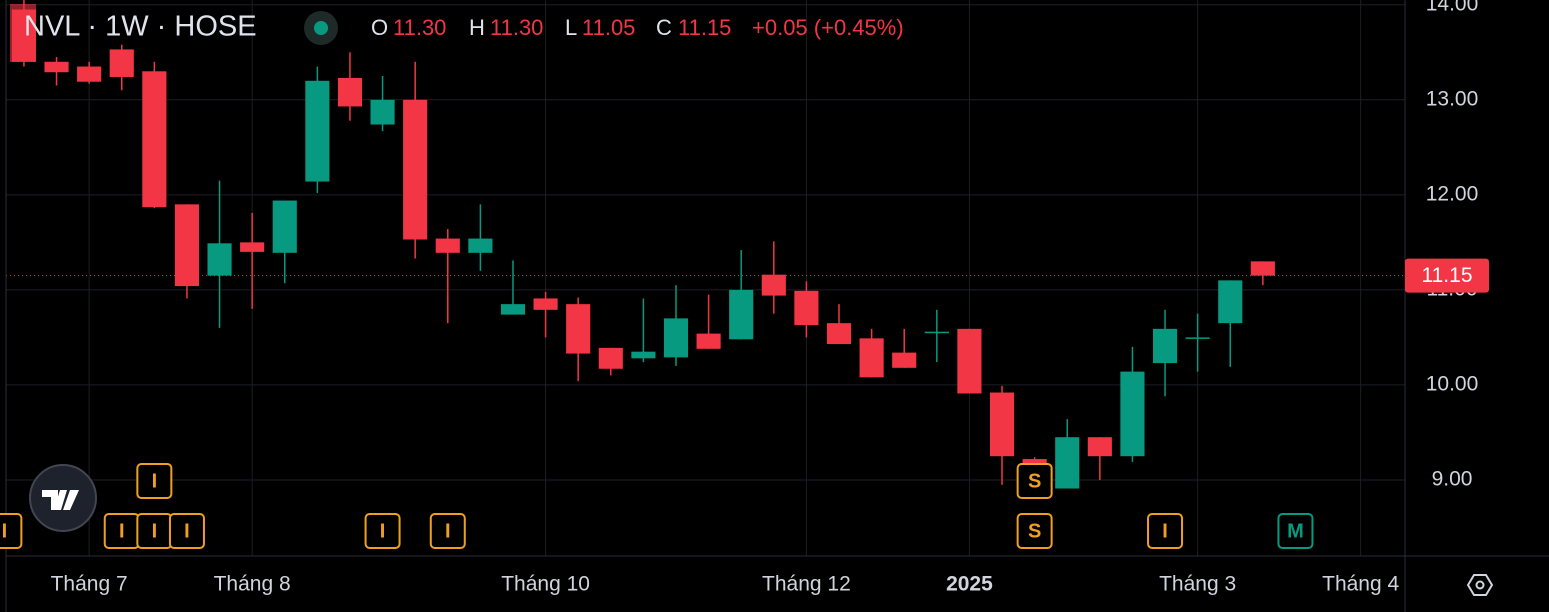 The width and height of the screenshot is (1549, 612). I want to click on settings-button, so click(1480, 585).